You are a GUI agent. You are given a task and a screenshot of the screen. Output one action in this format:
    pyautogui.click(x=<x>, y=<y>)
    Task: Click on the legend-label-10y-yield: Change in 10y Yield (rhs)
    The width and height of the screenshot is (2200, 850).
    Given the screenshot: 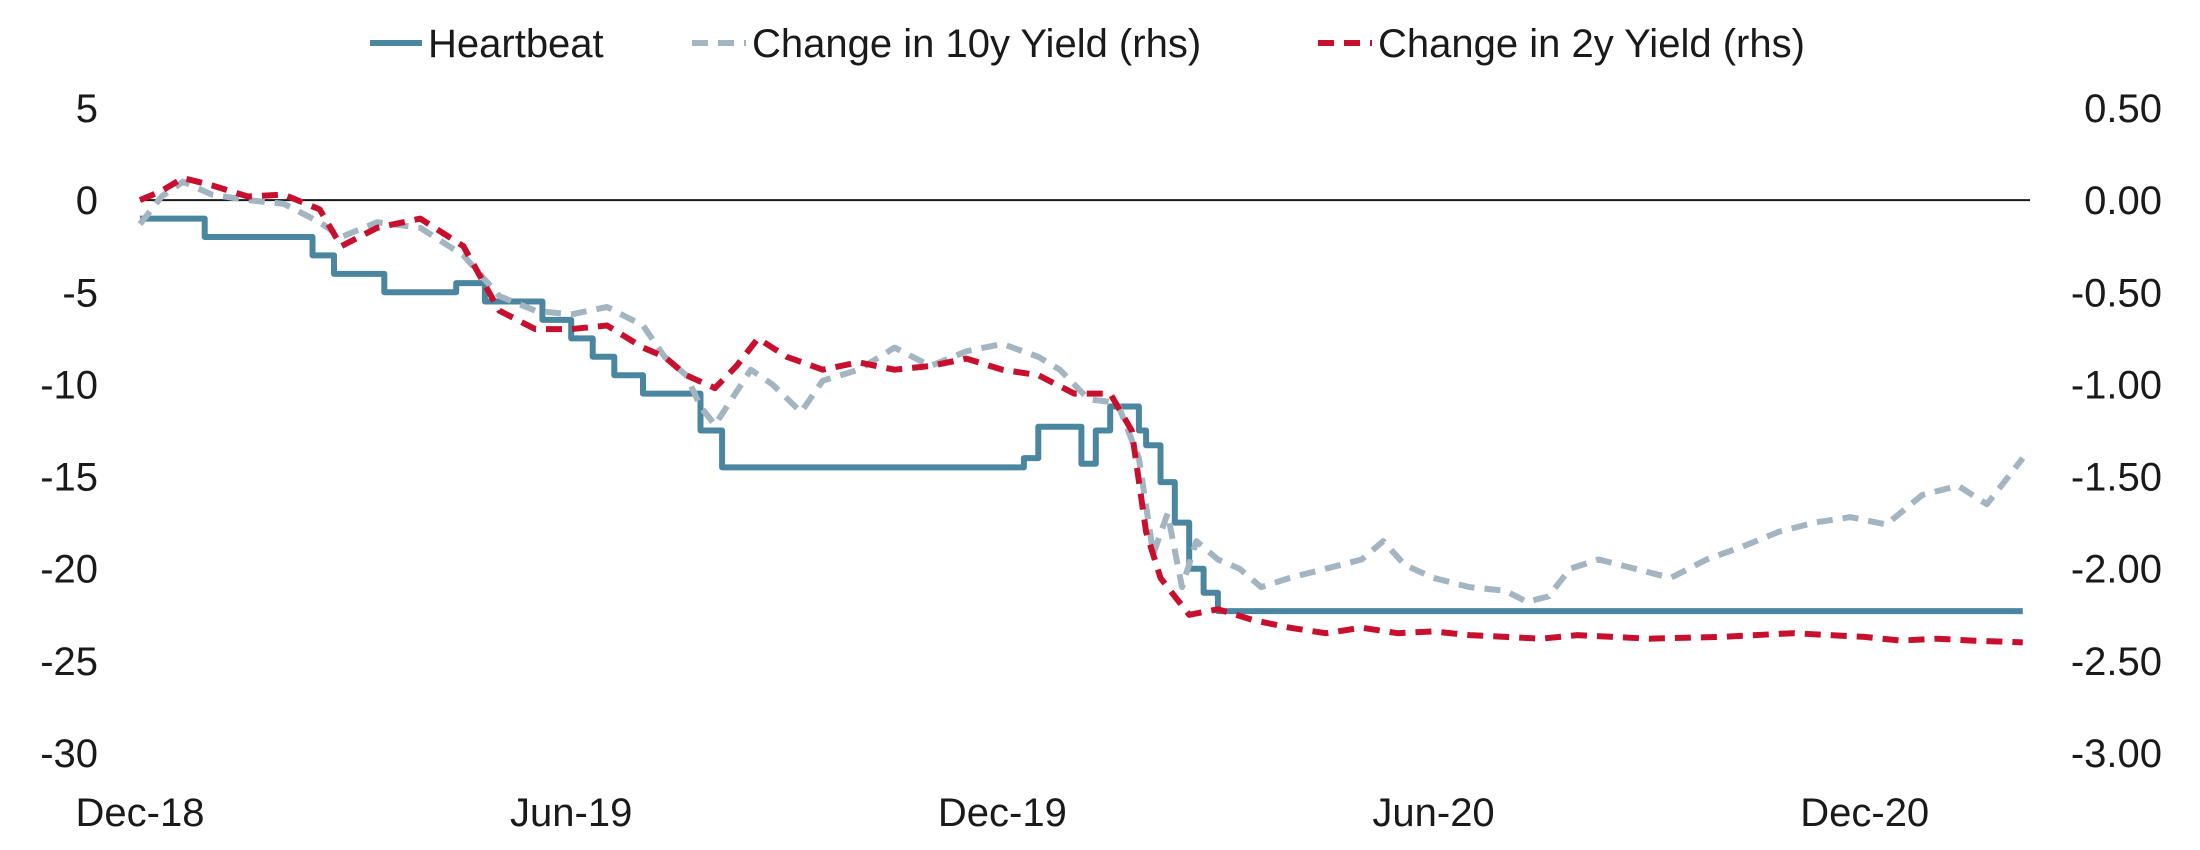 What is the action you would take?
    pyautogui.click(x=976, y=44)
    